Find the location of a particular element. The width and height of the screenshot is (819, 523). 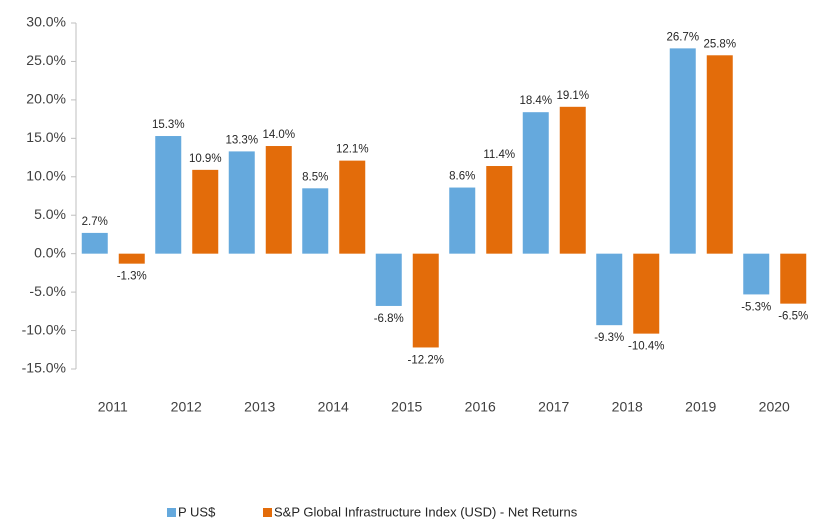

value-label: -12.2% is located at coordinates (426, 361).